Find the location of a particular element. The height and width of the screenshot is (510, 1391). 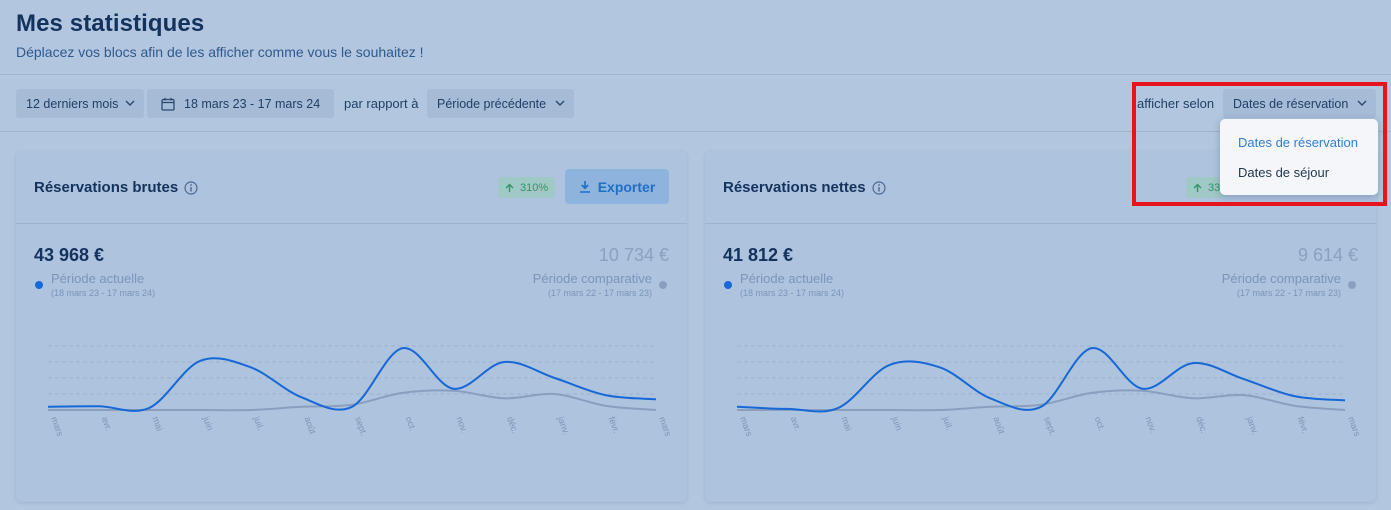

card-title: Réservations nettes is located at coordinates (804, 187).